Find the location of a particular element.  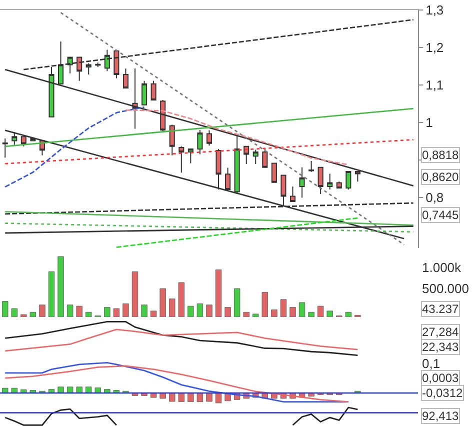

y-tick-label: 1,3 is located at coordinates (435, 10).